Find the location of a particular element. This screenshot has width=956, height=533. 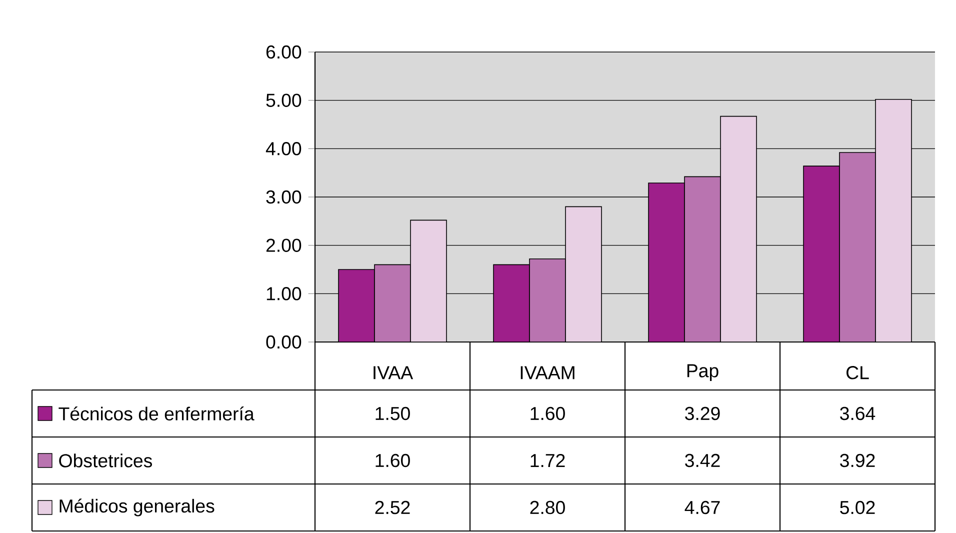

y-tick-label: 6.00 is located at coordinates (284, 52).